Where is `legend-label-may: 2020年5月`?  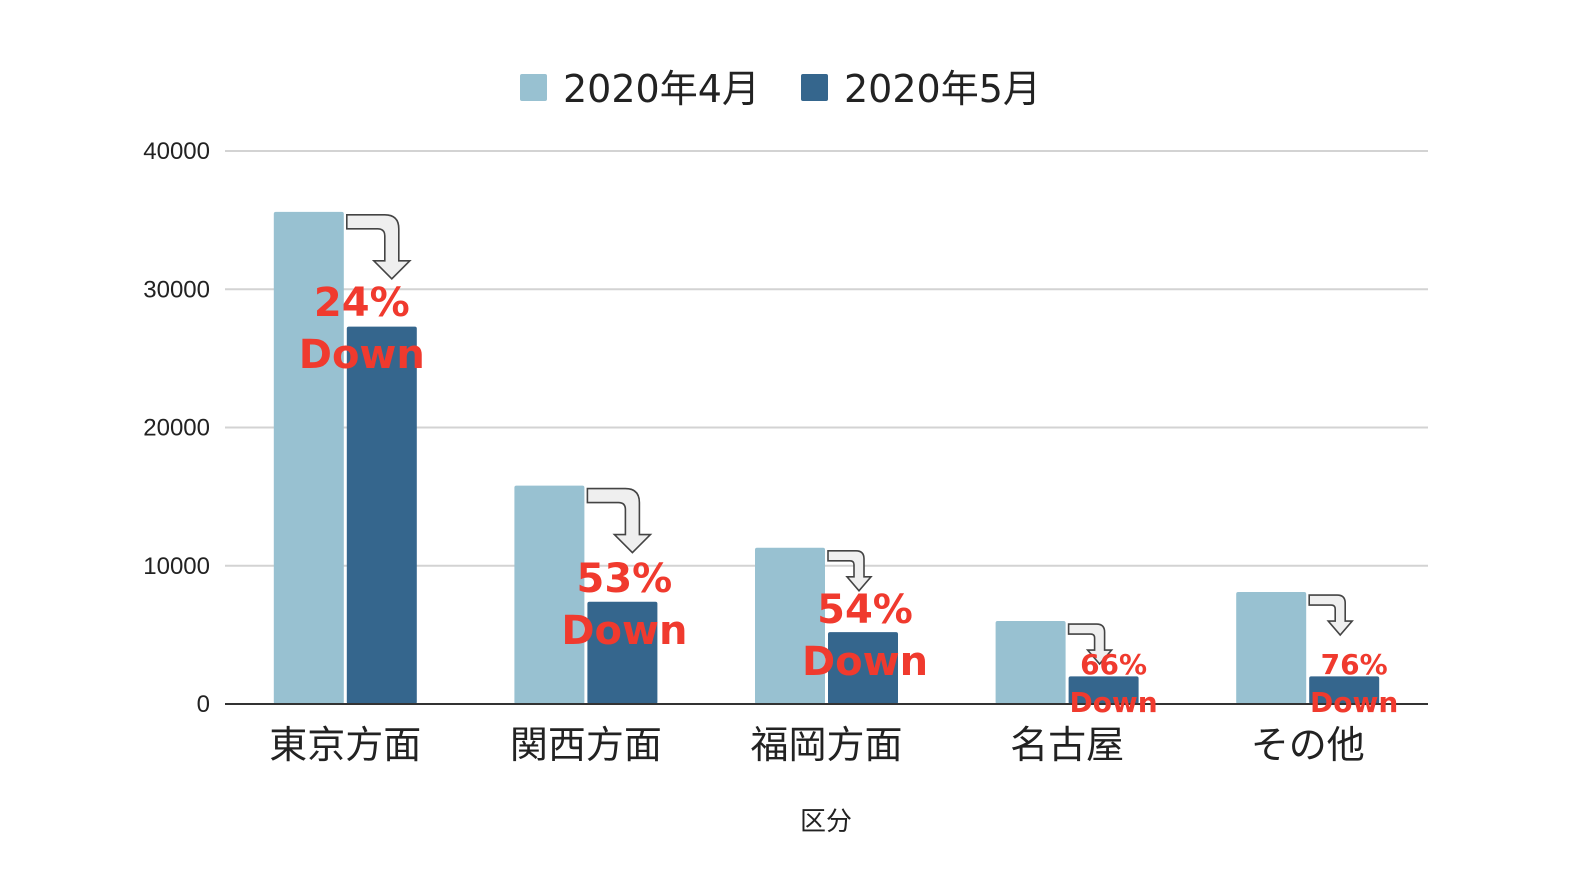
legend-label-may: 2020年5月 is located at coordinates (942, 89).